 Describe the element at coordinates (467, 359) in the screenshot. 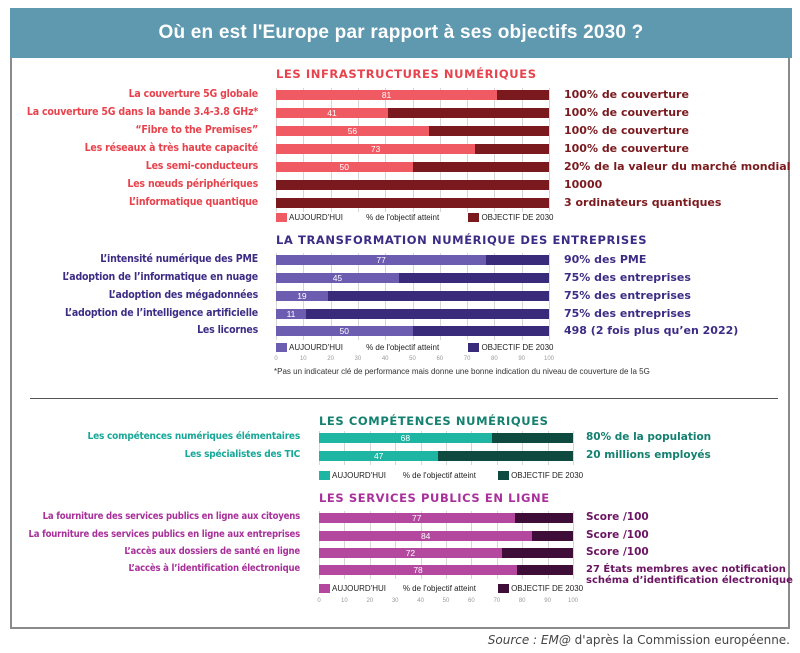

I see `x-tick-label: 70` at that location.